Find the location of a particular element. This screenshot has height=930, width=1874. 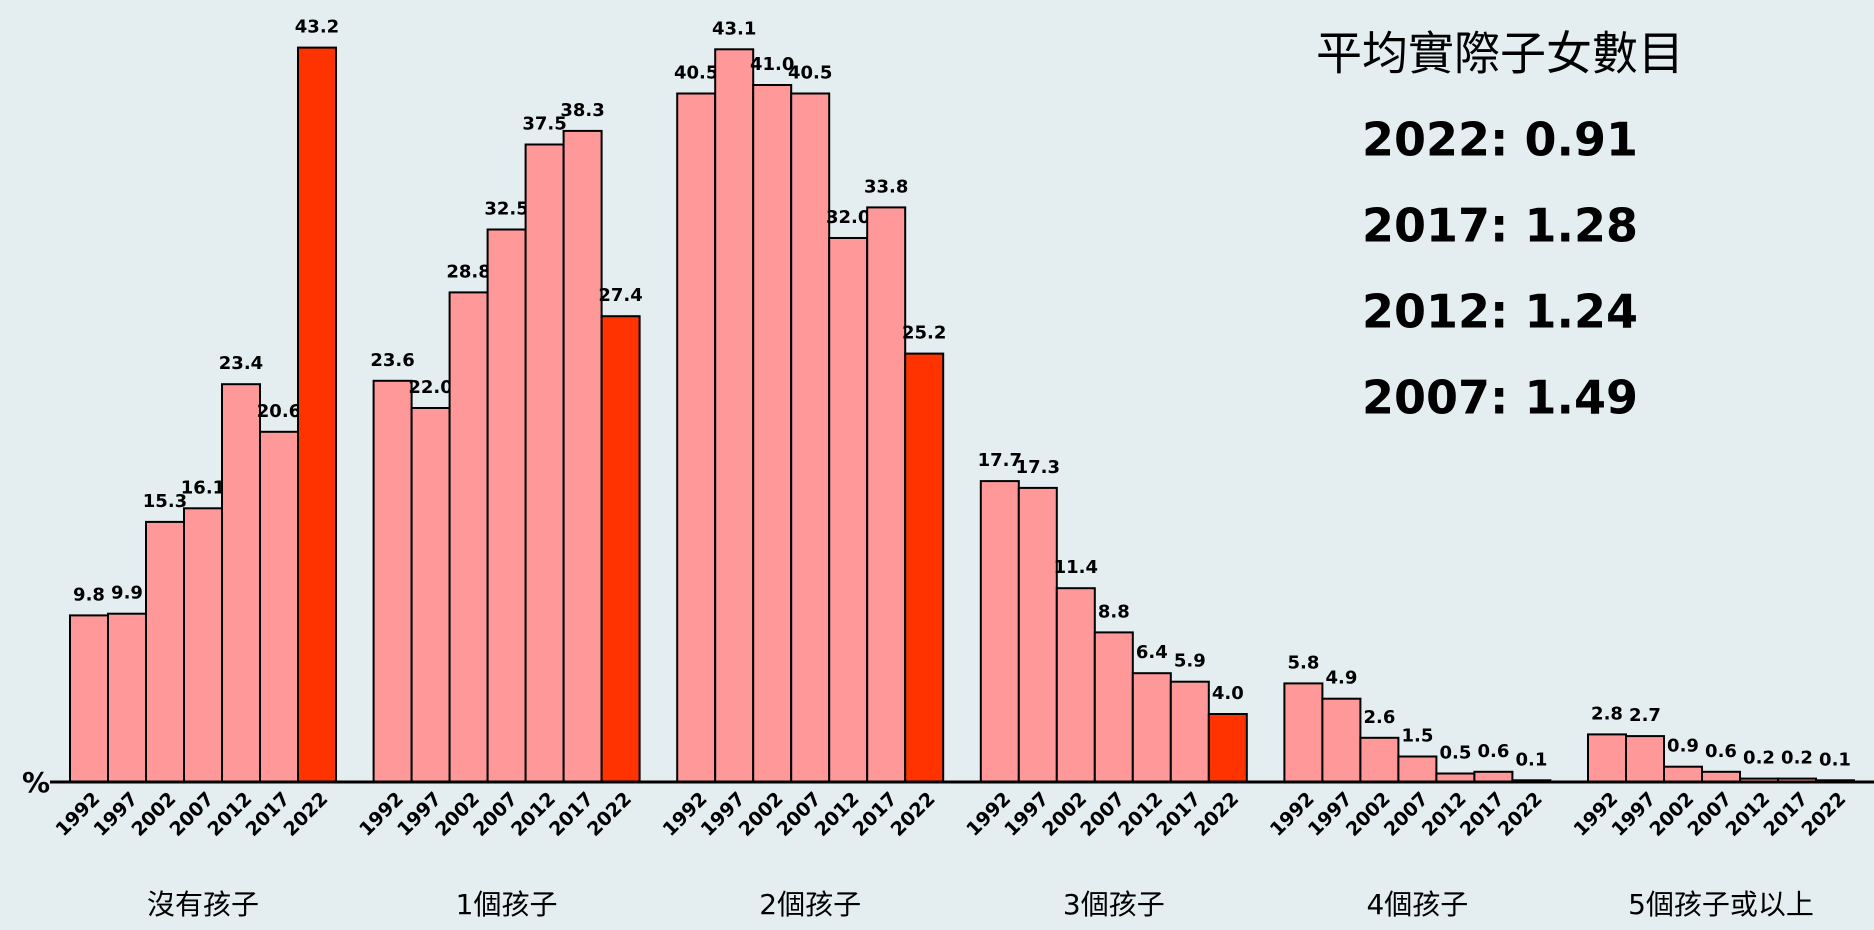

value-label: 6.4 is located at coordinates (1152, 652).